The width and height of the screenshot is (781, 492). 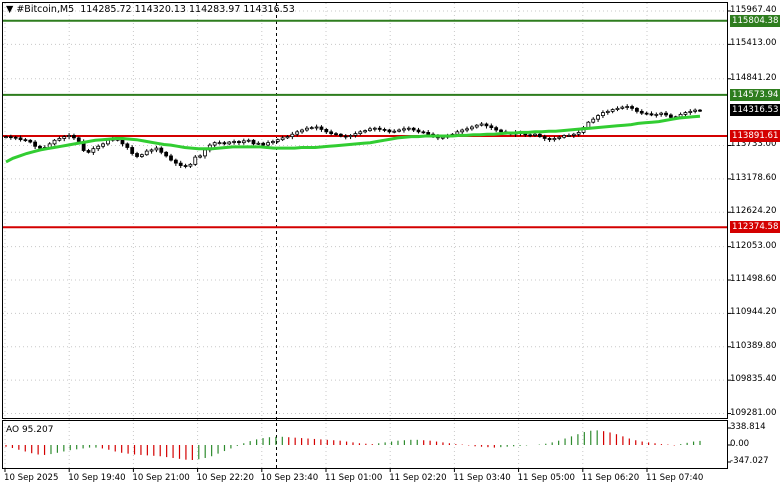 I want to click on price-tick-label: 115413.00, so click(x=753, y=43).